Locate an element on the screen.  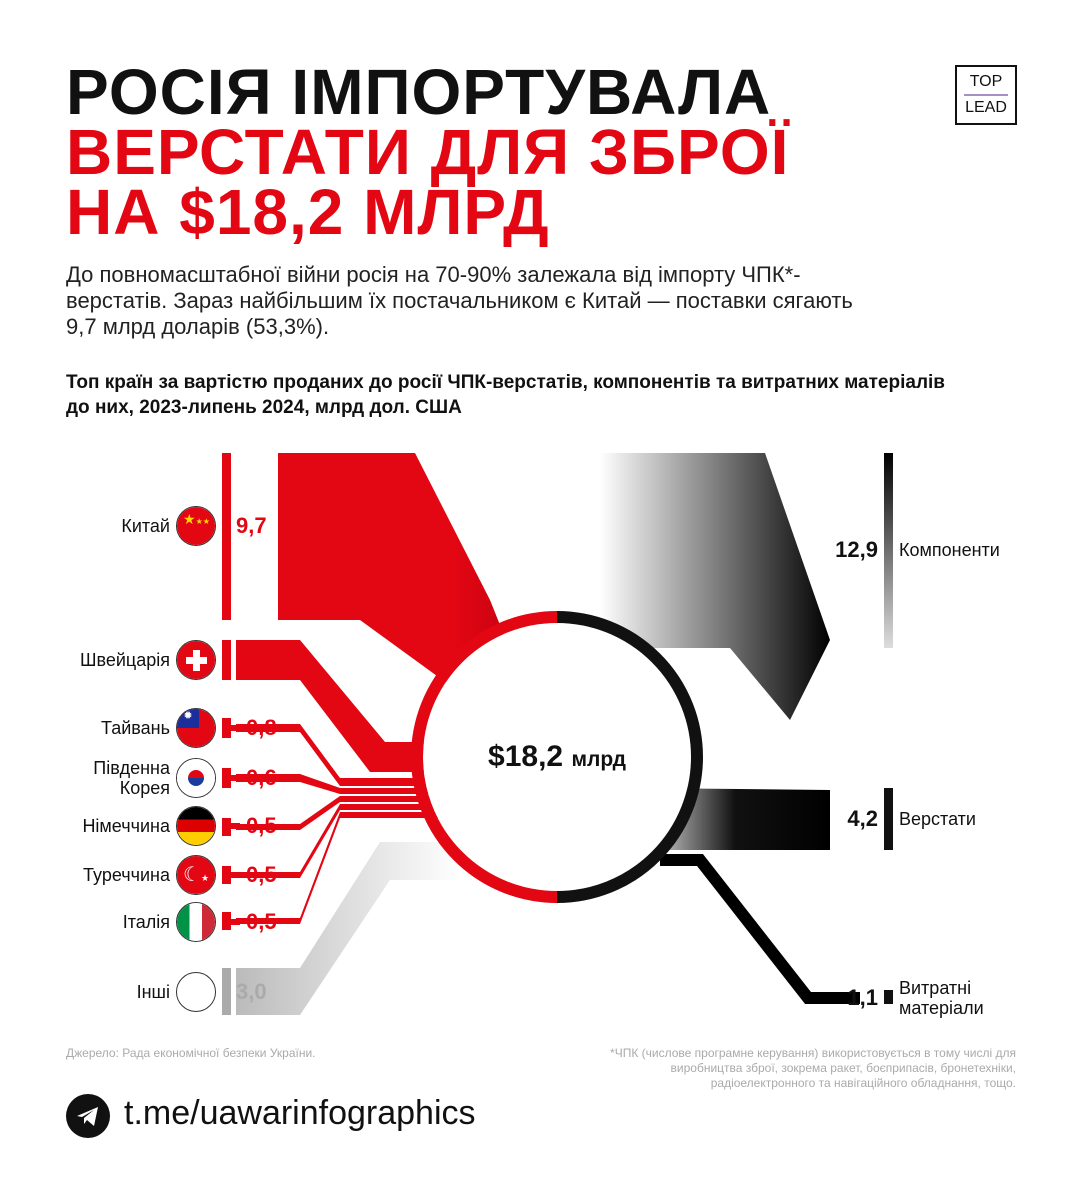
germany-flag-icon is located at coordinates (196, 826).